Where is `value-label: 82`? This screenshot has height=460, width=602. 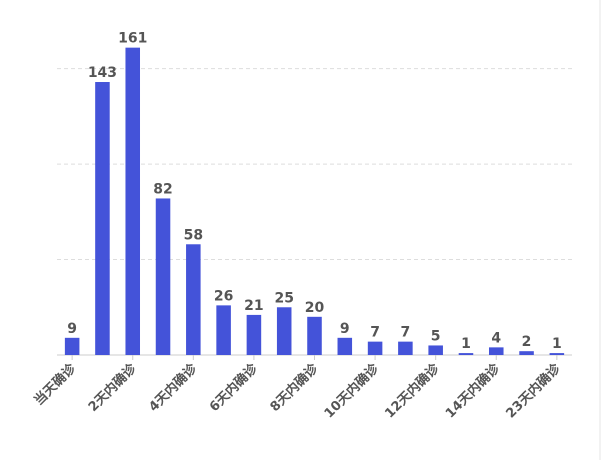 value-label: 82 is located at coordinates (162, 189).